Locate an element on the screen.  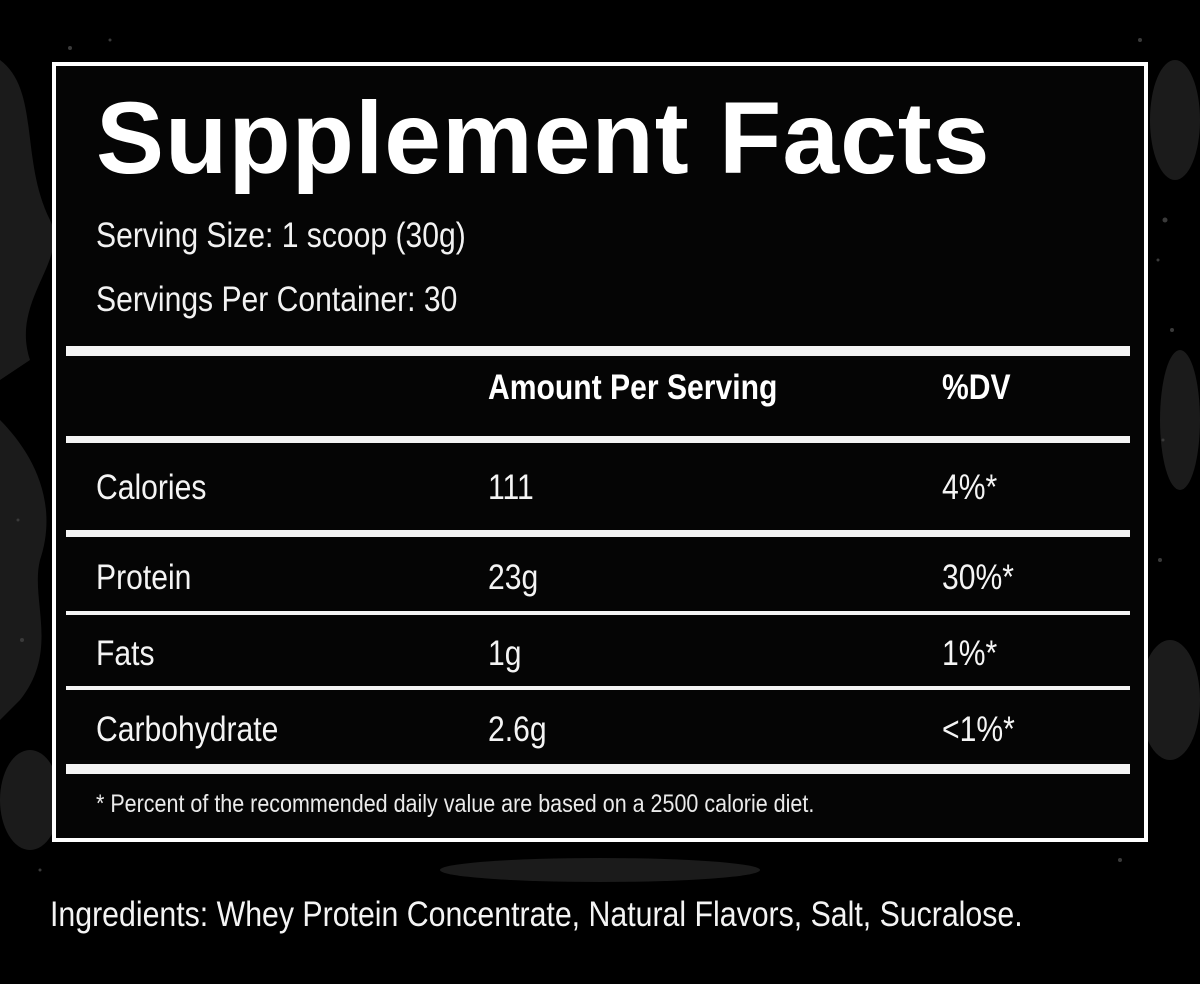
row-carbohydrate-dv: <1%* is located at coordinates (978, 729).